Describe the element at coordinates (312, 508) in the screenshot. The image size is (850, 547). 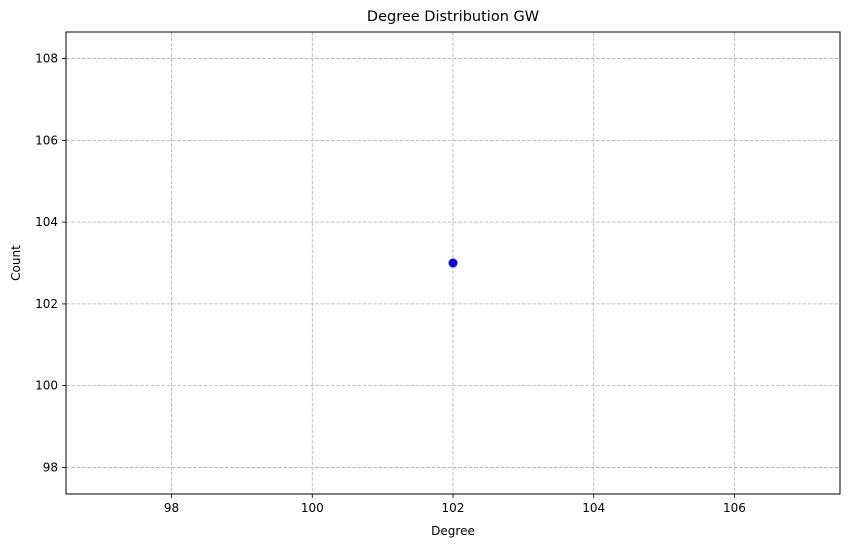
I see `x-tick-label: 100` at that location.